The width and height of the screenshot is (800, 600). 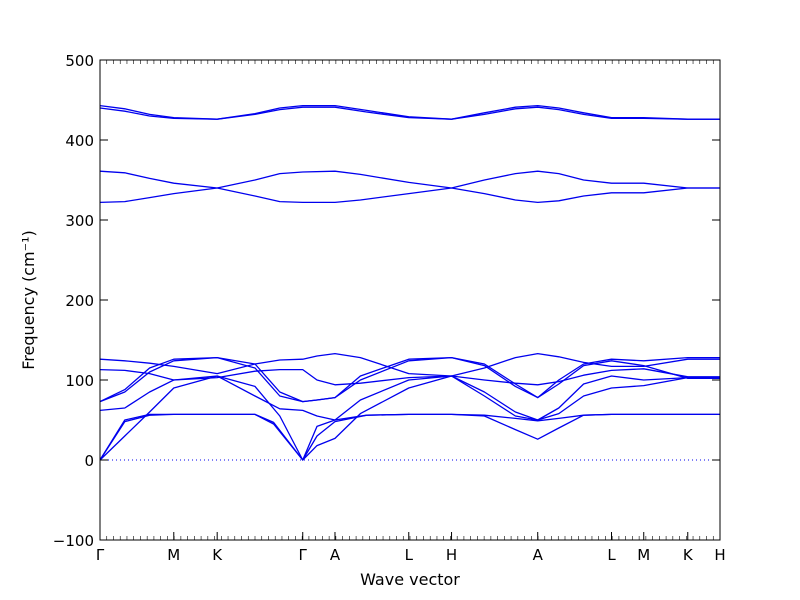 What do you see at coordinates (79, 381) in the screenshot?
I see `y-tick-label: 100` at bounding box center [79, 381].